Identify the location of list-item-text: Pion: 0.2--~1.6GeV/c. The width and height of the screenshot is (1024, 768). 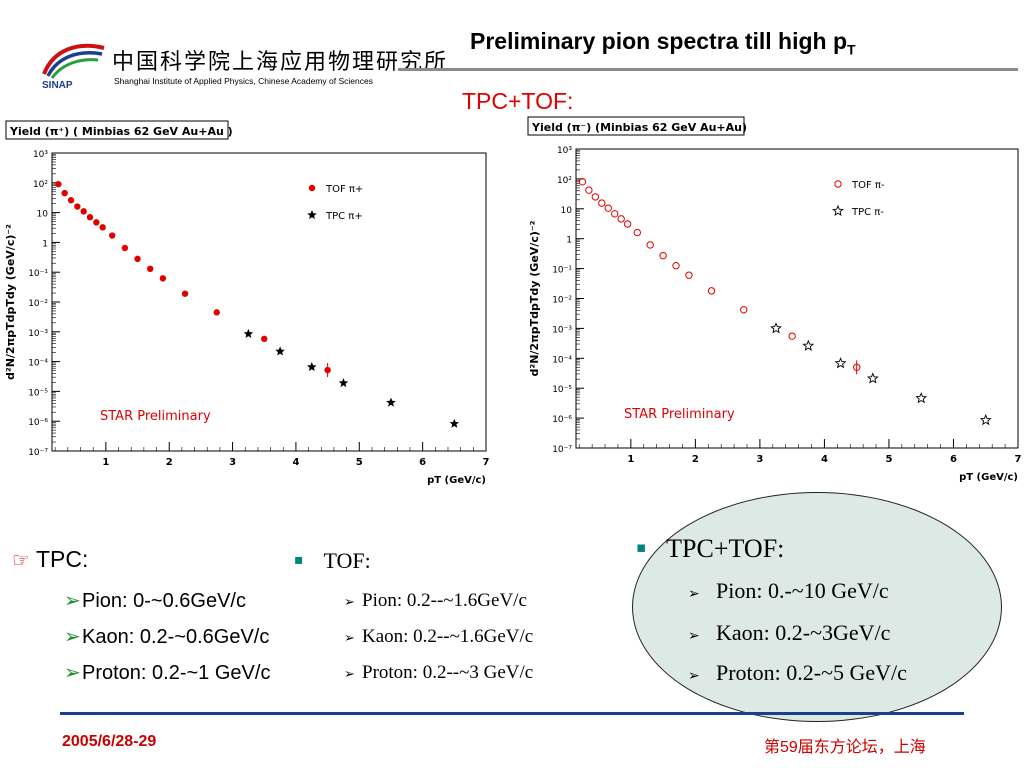
(444, 600).